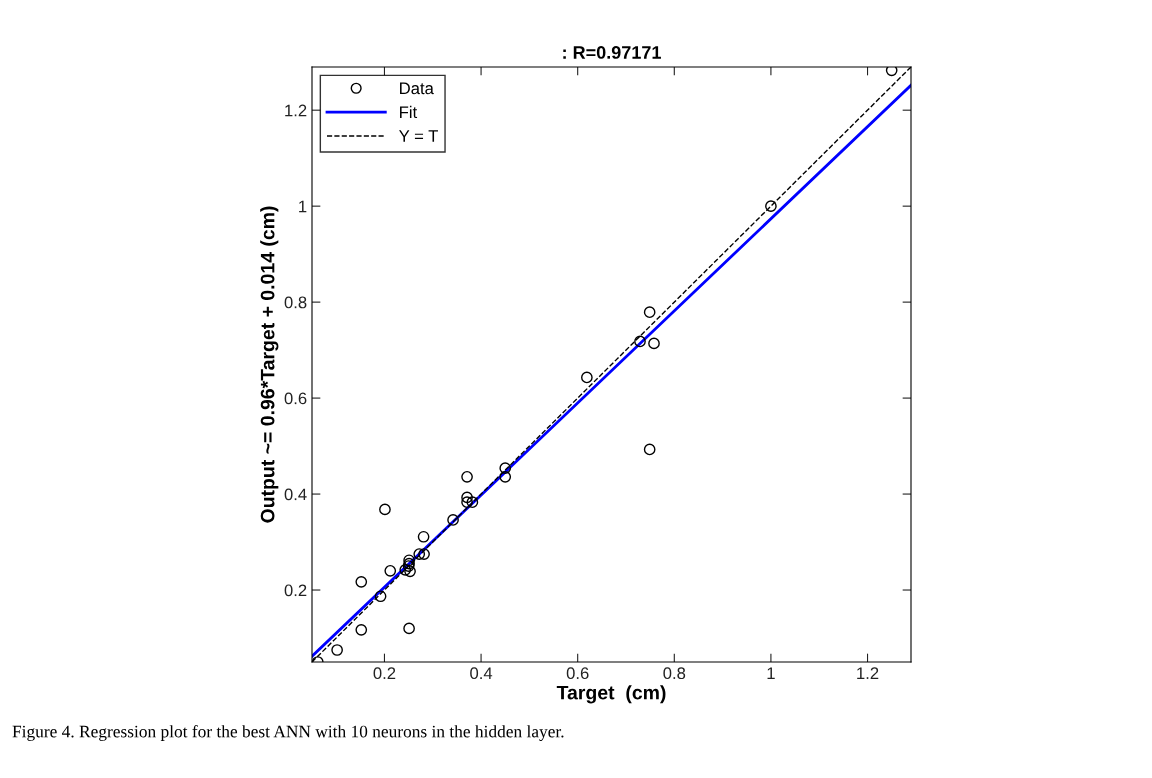  I want to click on x-tick-label: 1.2, so click(868, 673).